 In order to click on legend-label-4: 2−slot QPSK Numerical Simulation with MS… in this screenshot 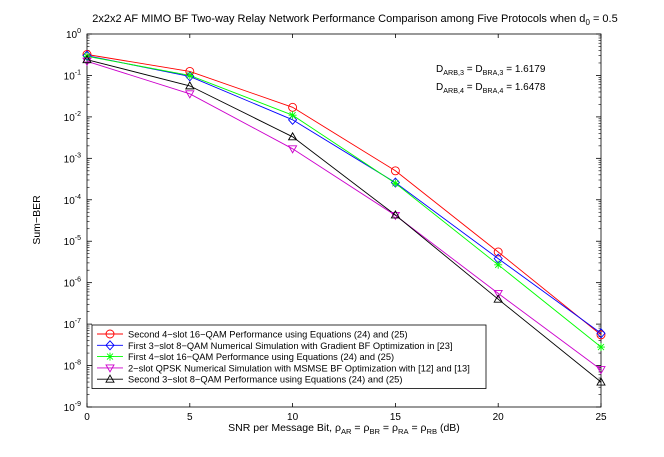, I will do `click(299, 368)`.